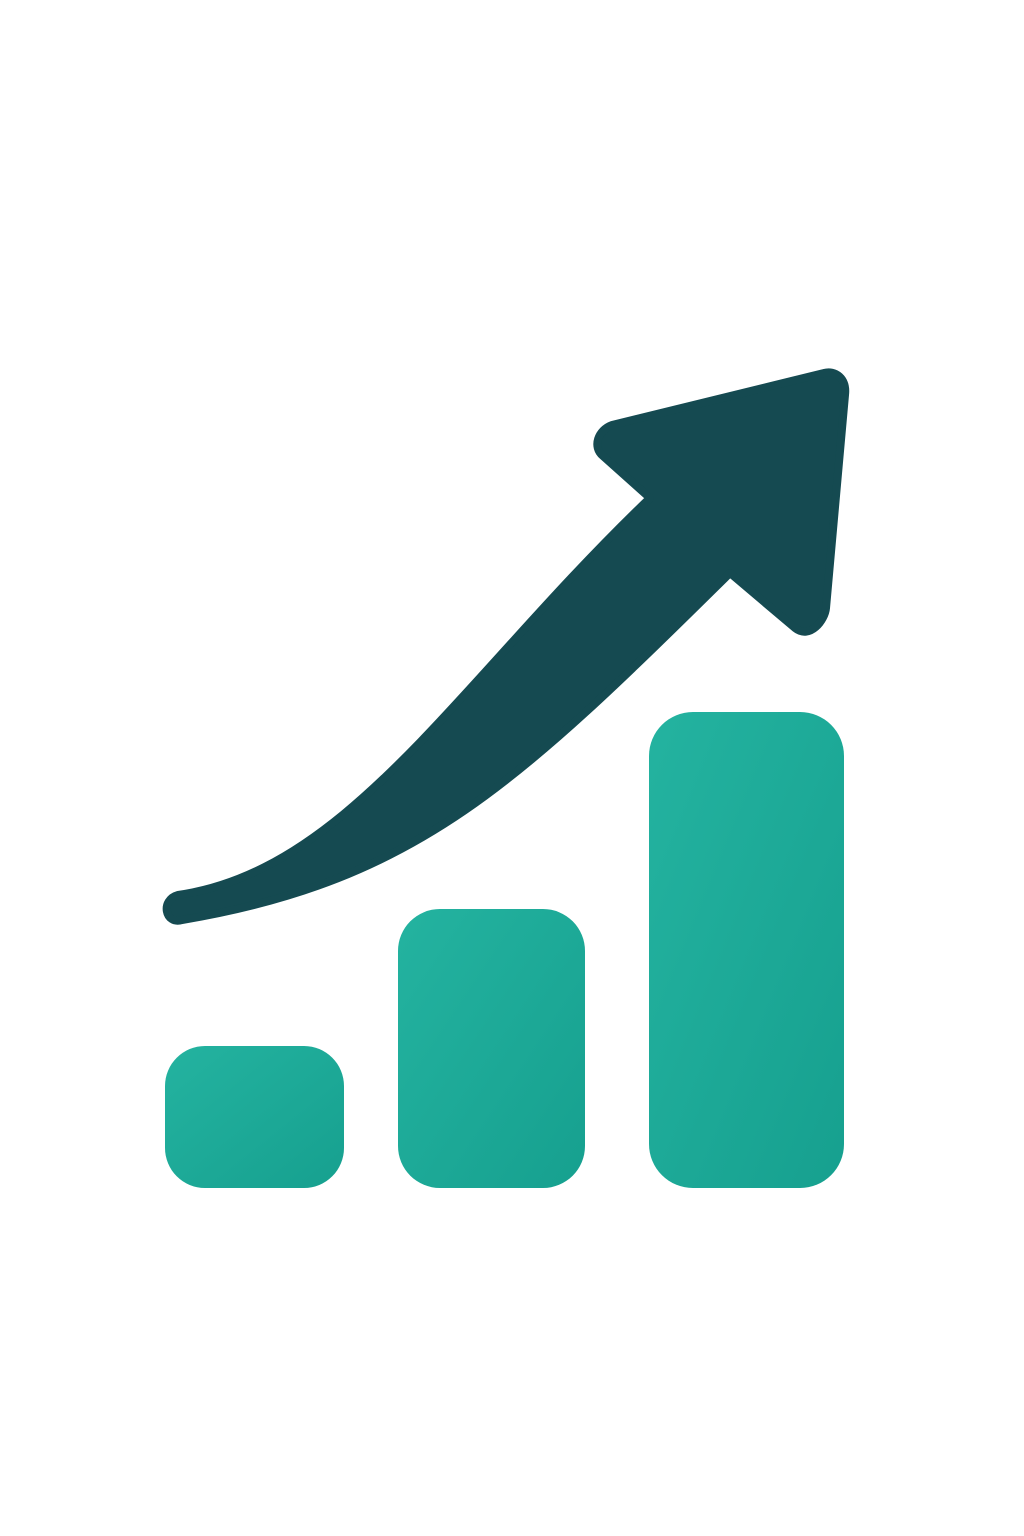  I want to click on tall-bar, so click(746, 950).